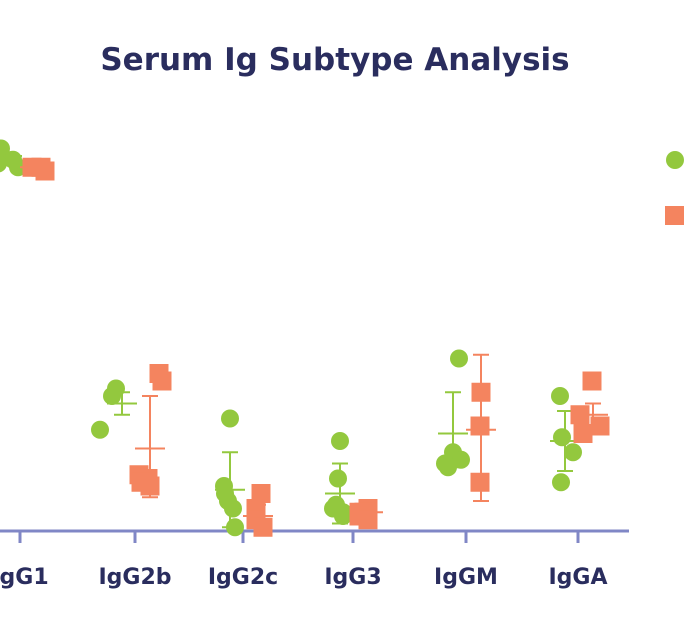 The width and height of the screenshot is (690, 630). I want to click on x-axis: IgG1 IgG2b IgG2c IgG3 IgGM IgGA, so click(314, 559).